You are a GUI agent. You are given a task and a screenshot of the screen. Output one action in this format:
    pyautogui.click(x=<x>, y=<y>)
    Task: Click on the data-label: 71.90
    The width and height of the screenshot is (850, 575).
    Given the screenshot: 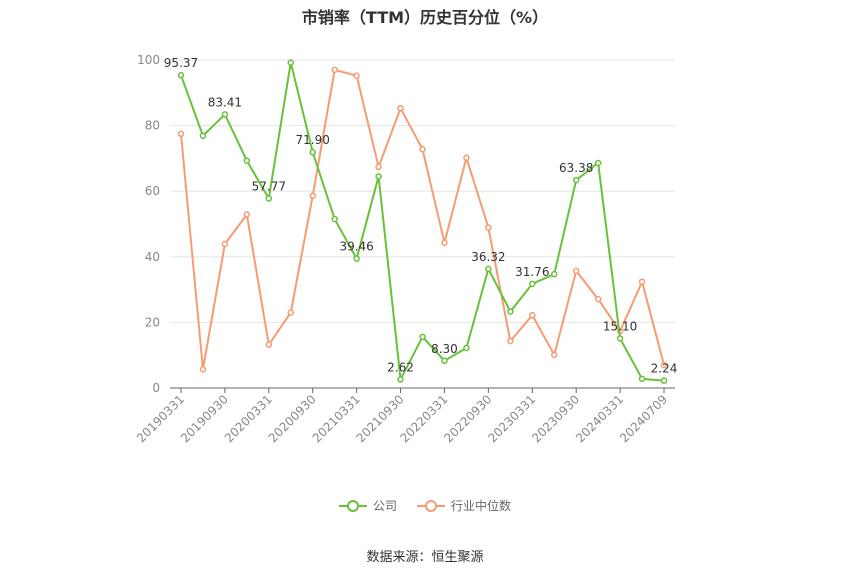 What is the action you would take?
    pyautogui.click(x=313, y=140)
    